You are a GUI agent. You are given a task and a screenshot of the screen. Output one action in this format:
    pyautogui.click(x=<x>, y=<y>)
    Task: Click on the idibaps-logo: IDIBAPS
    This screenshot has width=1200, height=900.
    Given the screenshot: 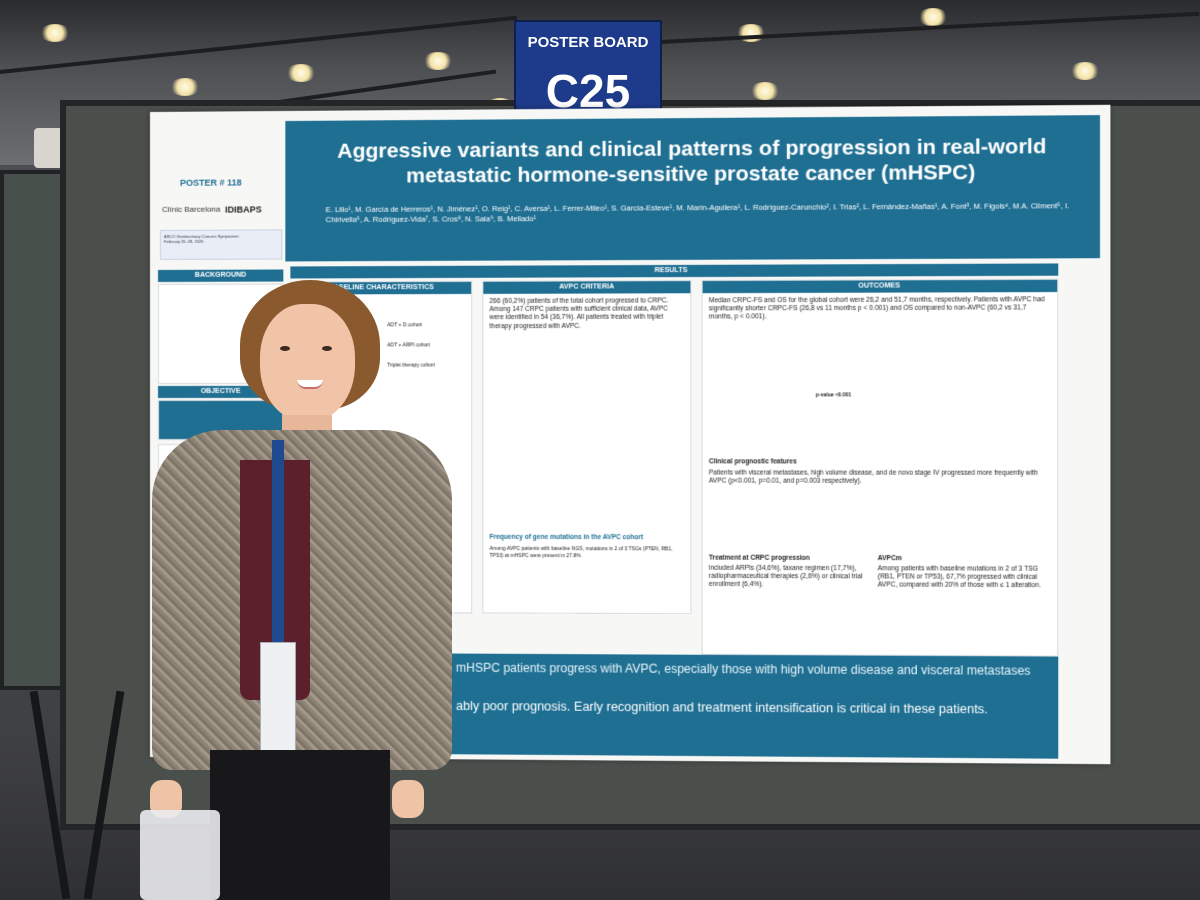 What is the action you would take?
    pyautogui.click(x=243, y=209)
    